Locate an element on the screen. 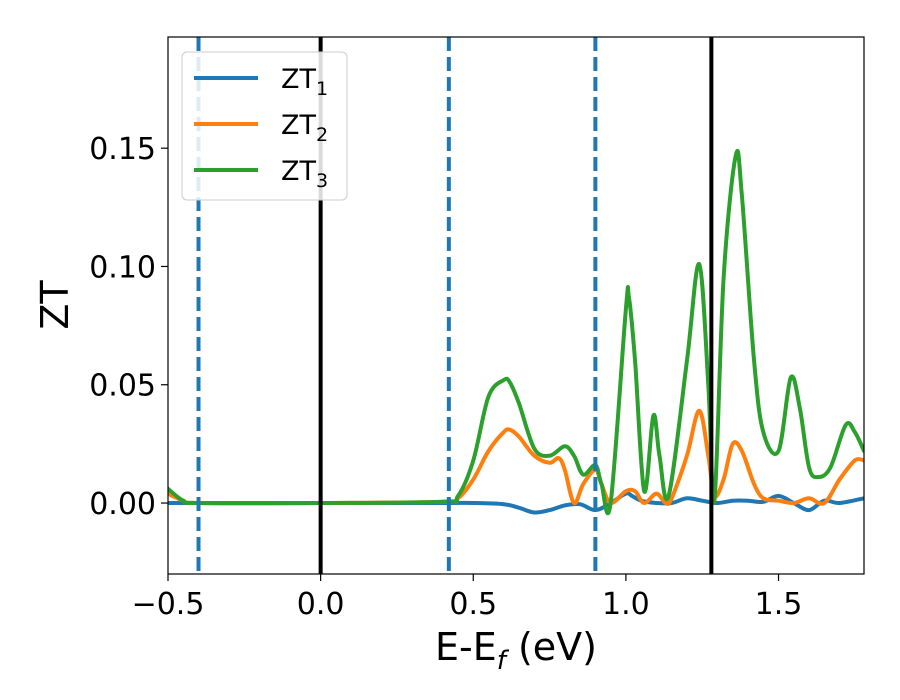 The height and width of the screenshot is (700, 900). x-axis-title-main: E-E is located at coordinates (466, 647).